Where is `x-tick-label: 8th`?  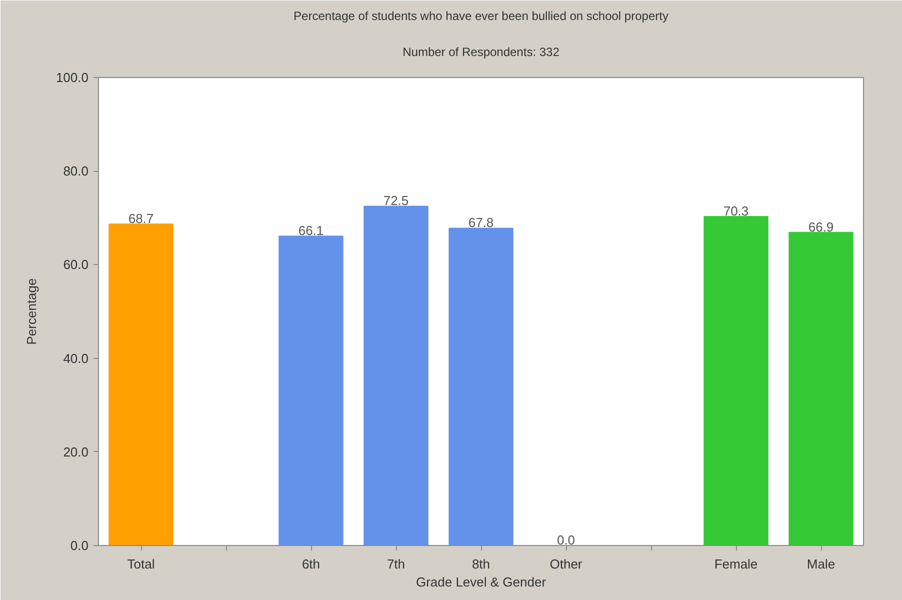 x-tick-label: 8th is located at coordinates (481, 564).